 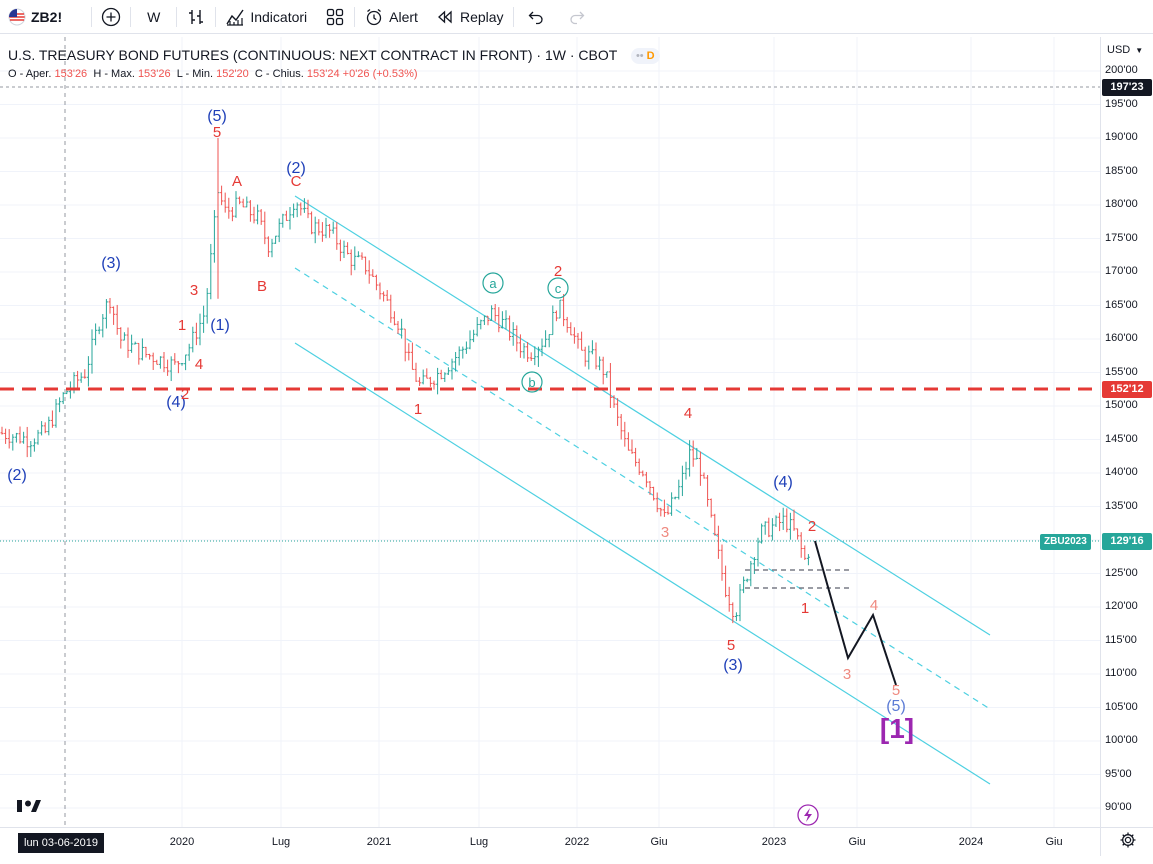 What do you see at coordinates (153, 16) in the screenshot?
I see `interval-button: W` at bounding box center [153, 16].